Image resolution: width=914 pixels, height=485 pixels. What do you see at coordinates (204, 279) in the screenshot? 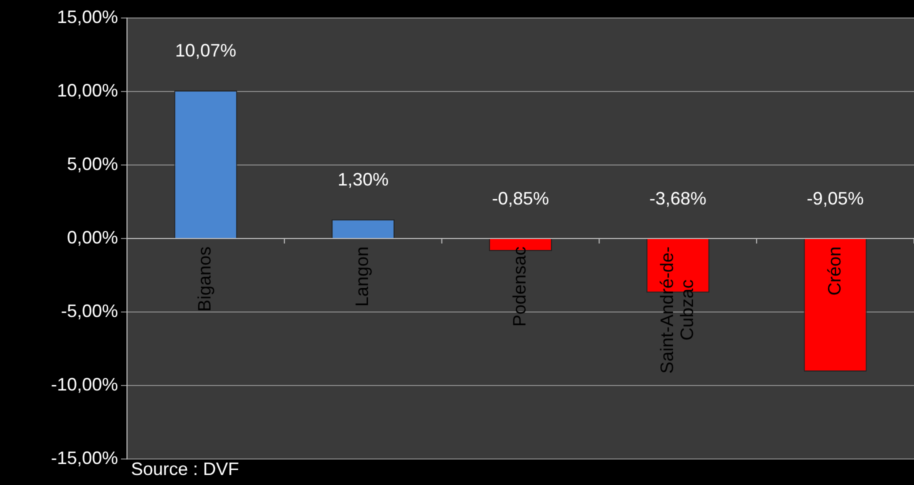
I see `x-tick-label: Biganos` at bounding box center [204, 279].